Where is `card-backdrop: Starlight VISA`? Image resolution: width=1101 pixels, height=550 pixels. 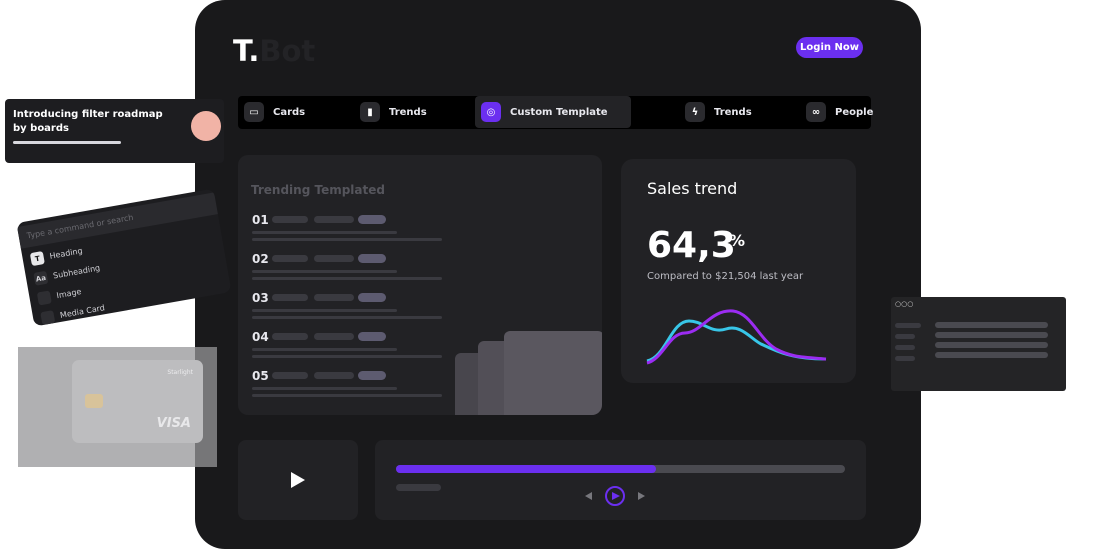 card-backdrop: Starlight VISA is located at coordinates (117, 407).